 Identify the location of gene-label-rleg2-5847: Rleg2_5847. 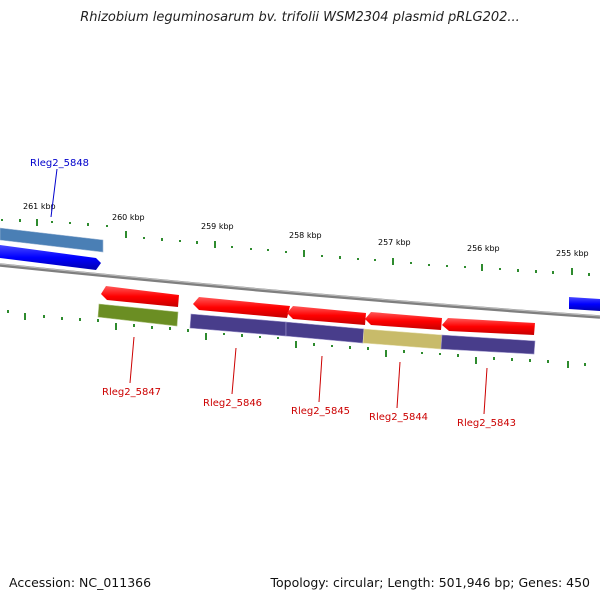
(131, 392).